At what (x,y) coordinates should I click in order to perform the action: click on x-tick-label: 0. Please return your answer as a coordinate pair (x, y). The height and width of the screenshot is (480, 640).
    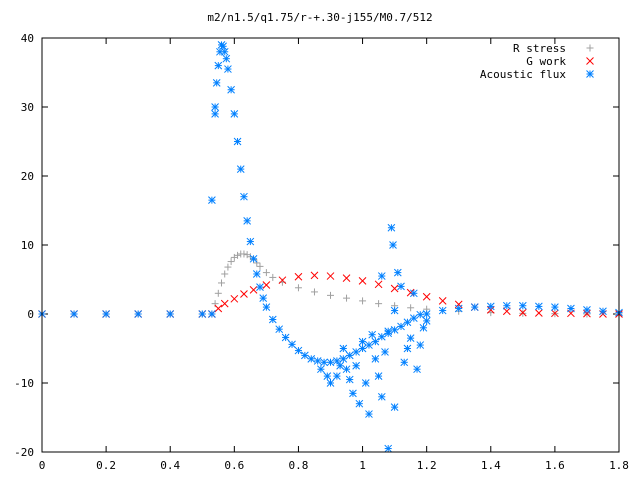
    Looking at the image, I should click on (42, 465).